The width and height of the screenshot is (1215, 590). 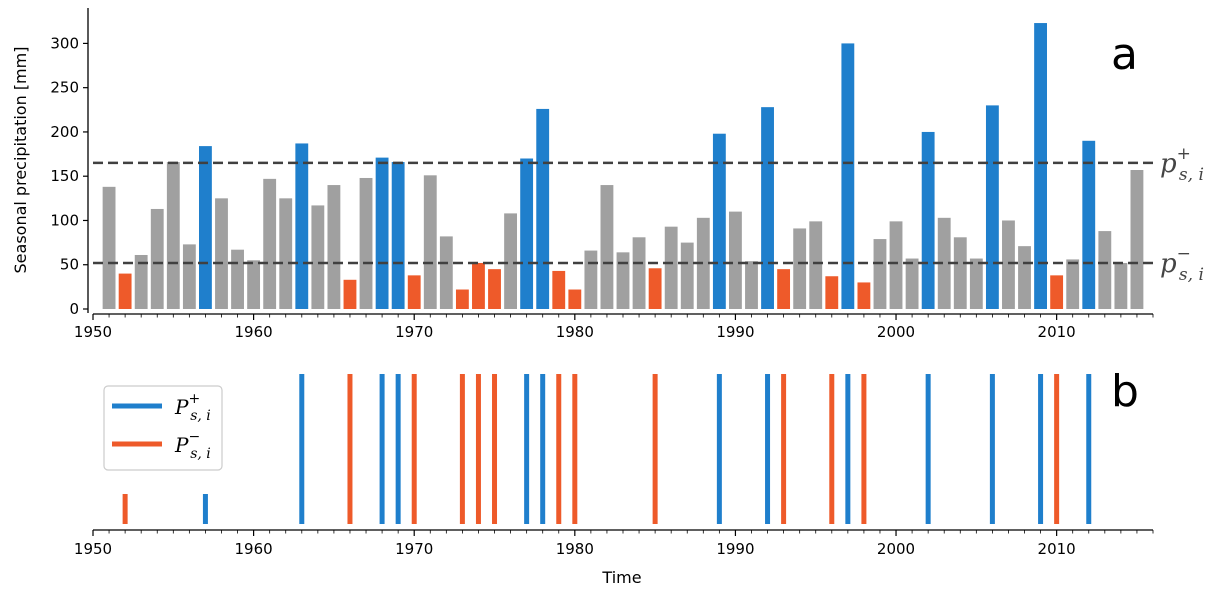 I want to click on bar-1954, so click(x=157, y=258).